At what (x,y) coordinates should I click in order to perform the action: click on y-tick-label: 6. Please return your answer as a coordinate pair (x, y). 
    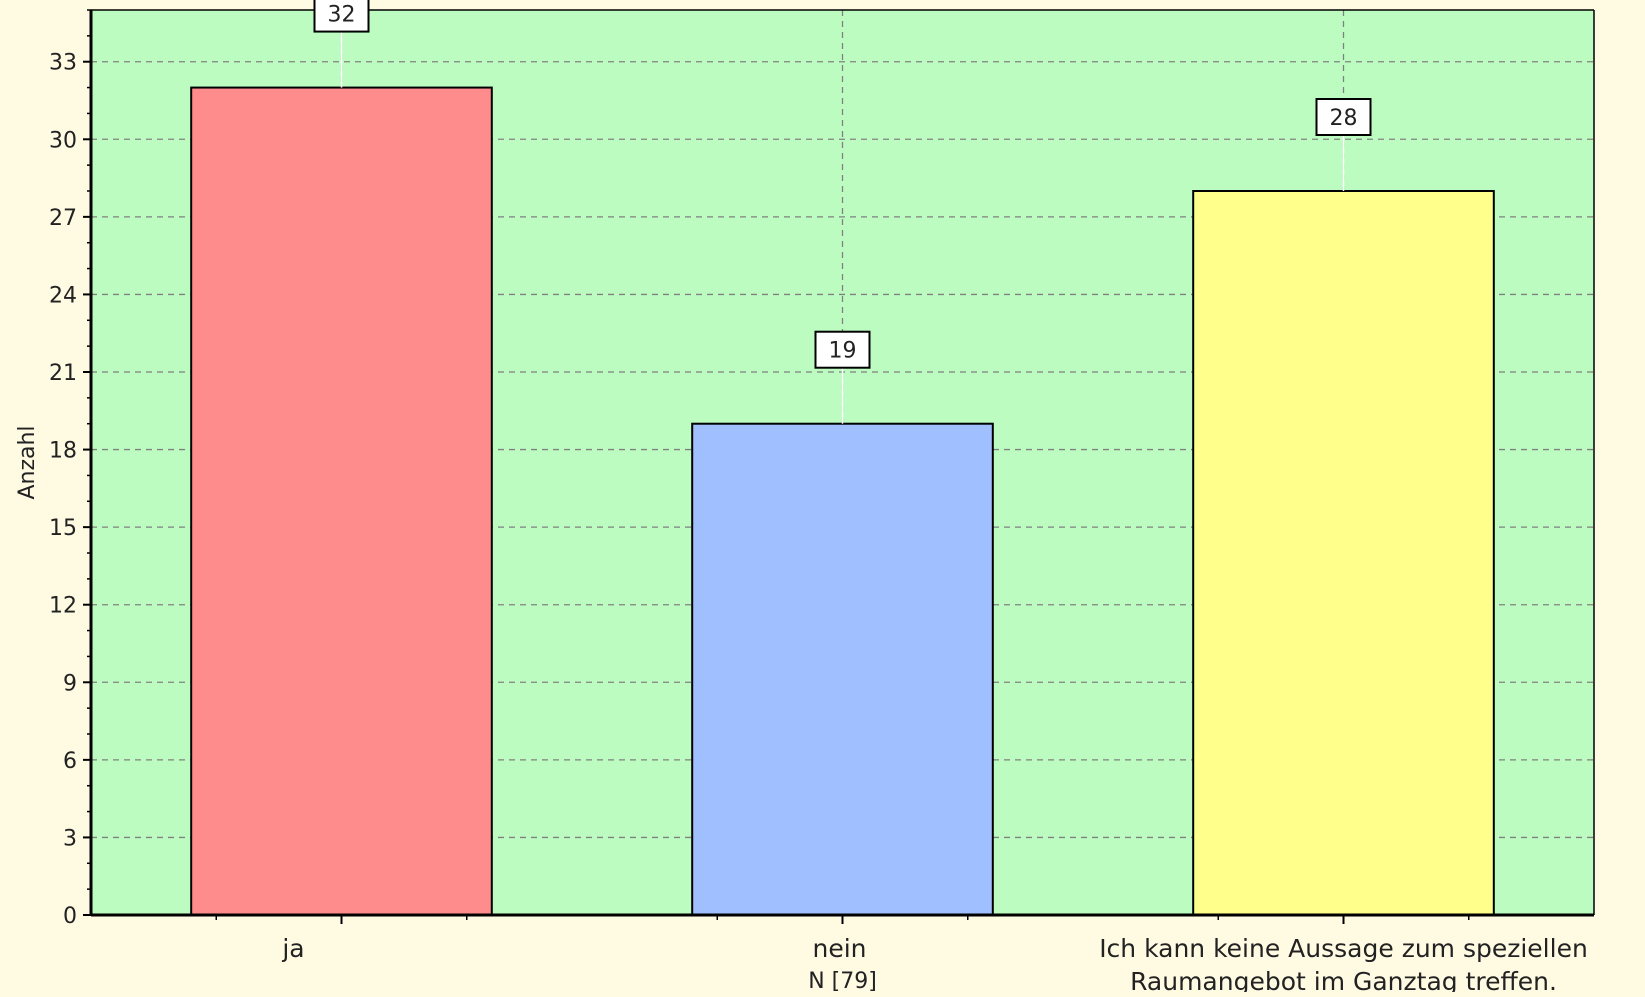
    Looking at the image, I should click on (70, 761).